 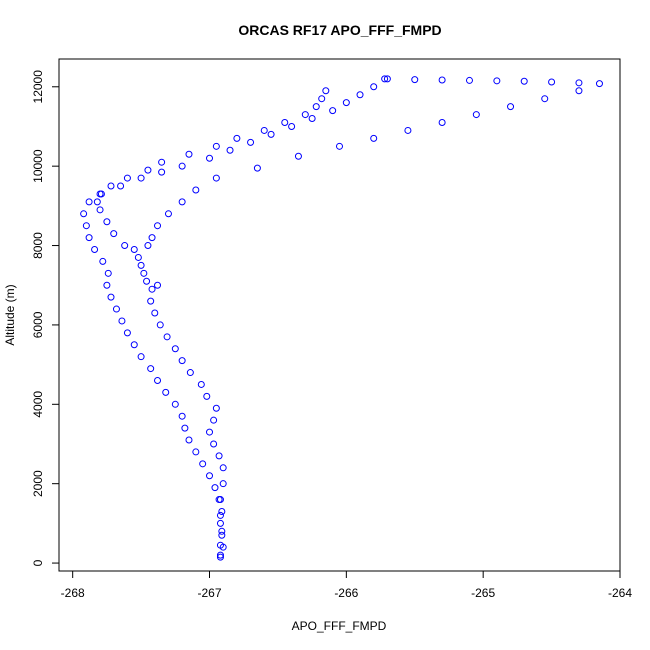 What do you see at coordinates (339, 626) in the screenshot?
I see `x-axis-label: APO_FFF_FMPD` at bounding box center [339, 626].